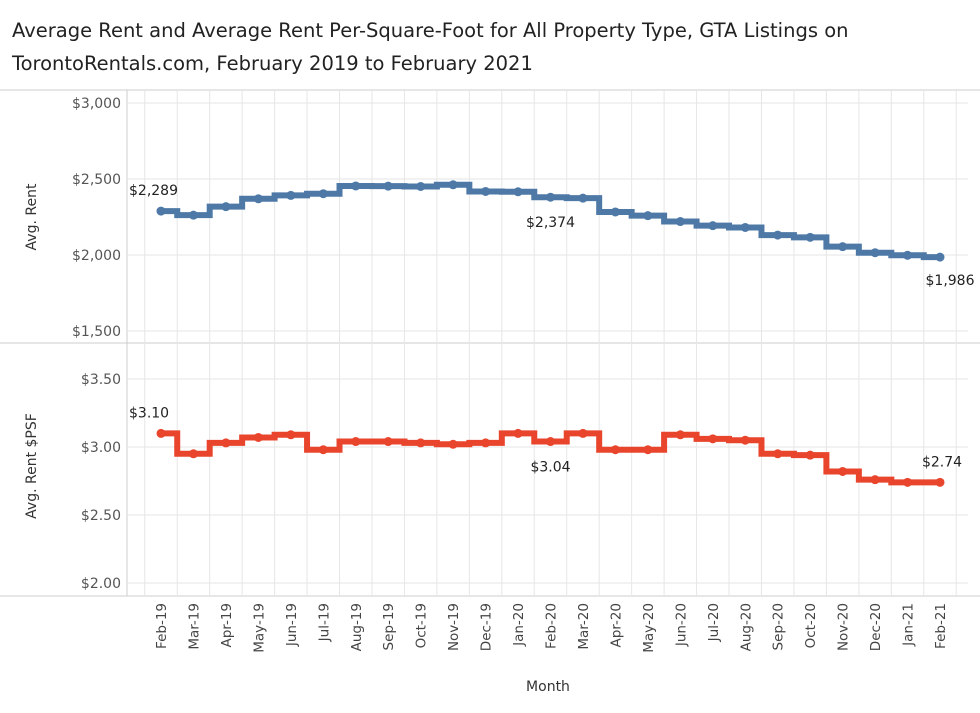  What do you see at coordinates (101, 448) in the screenshot?
I see `y-tick-label: $3.00` at bounding box center [101, 448].